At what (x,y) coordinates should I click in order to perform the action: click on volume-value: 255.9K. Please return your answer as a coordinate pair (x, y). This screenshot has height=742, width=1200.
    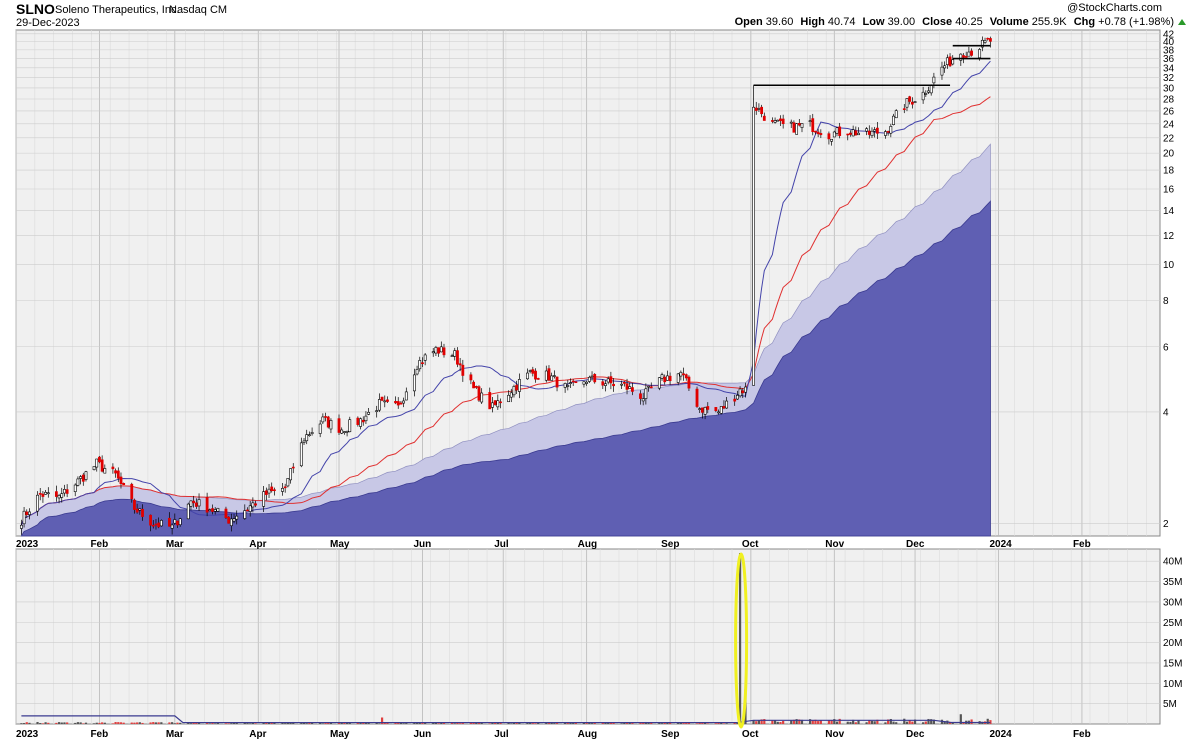
    Looking at the image, I should click on (1049, 22).